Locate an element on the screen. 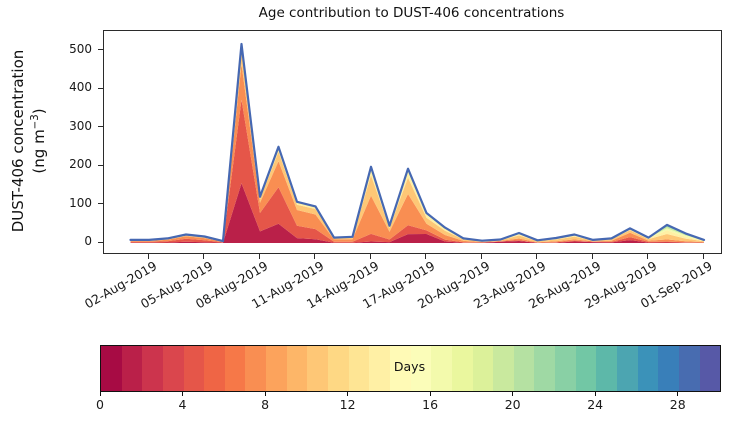 The width and height of the screenshot is (730, 425). age-layer-0-3-days is located at coordinates (417, 213).